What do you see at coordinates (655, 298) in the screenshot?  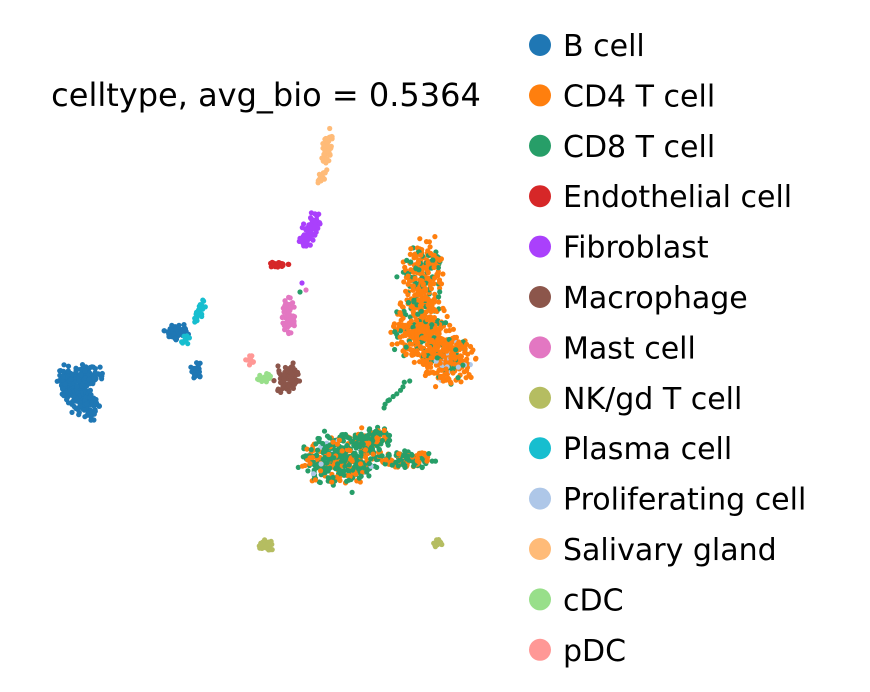 I see `legend-label: Macrophage` at bounding box center [655, 298].